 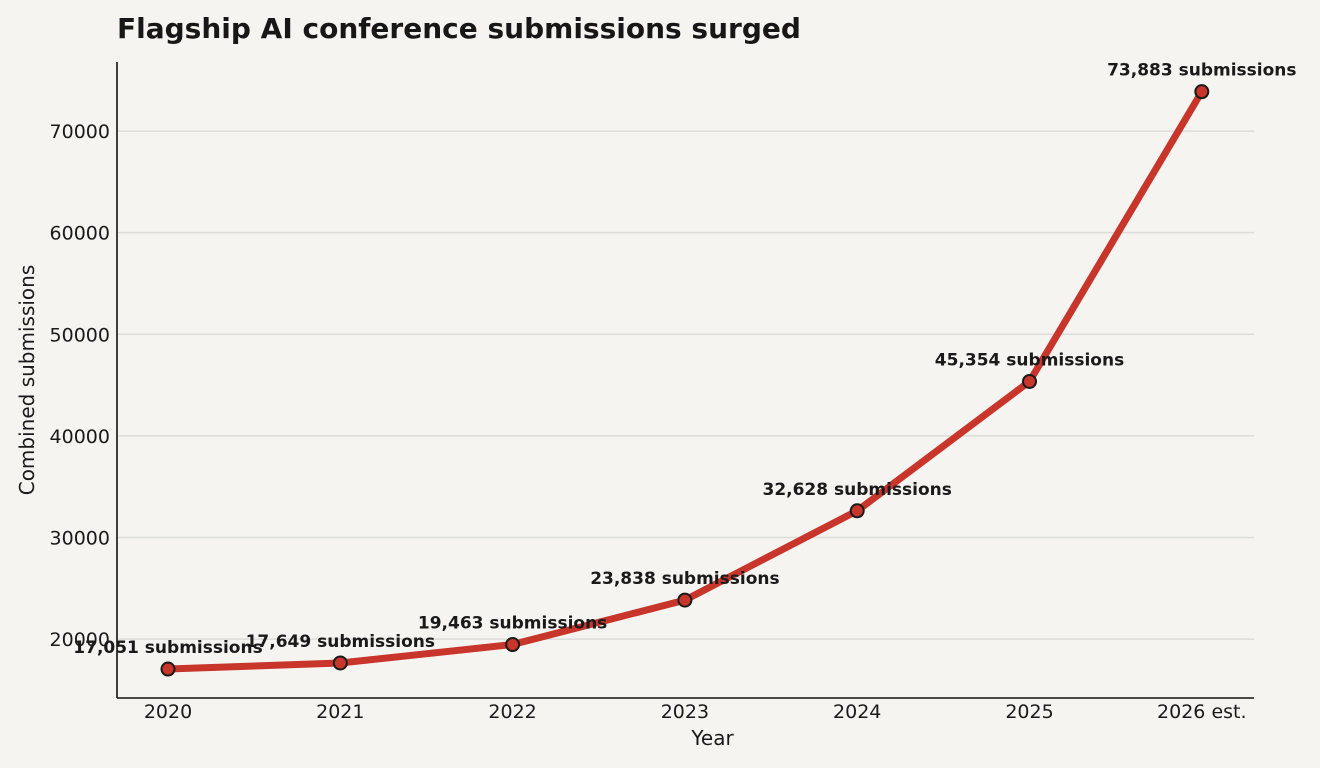 I want to click on x-tick-label-3: 2023, so click(x=685, y=712).